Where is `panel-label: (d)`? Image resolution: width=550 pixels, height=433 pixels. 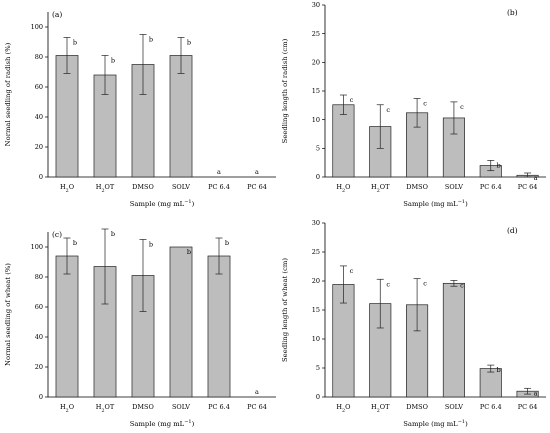
panel-label: (d) is located at coordinates (512, 230).